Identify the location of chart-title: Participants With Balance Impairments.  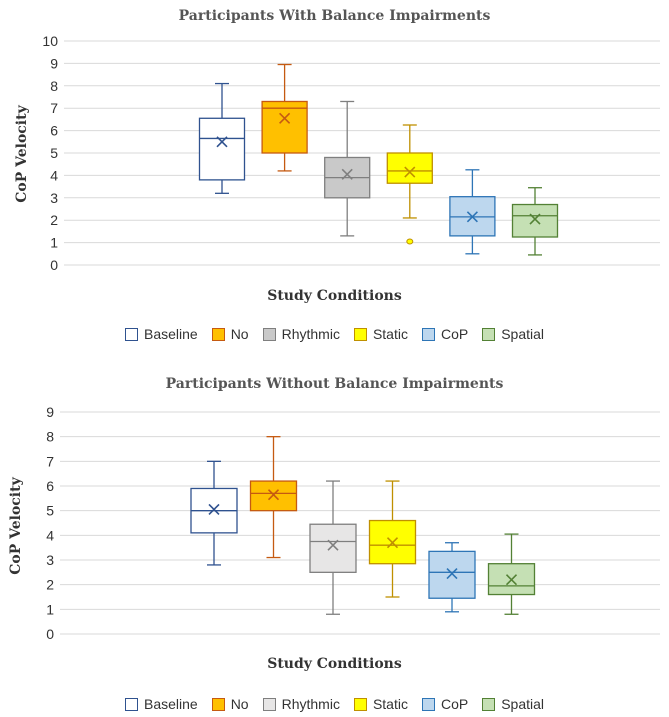
(334, 16).